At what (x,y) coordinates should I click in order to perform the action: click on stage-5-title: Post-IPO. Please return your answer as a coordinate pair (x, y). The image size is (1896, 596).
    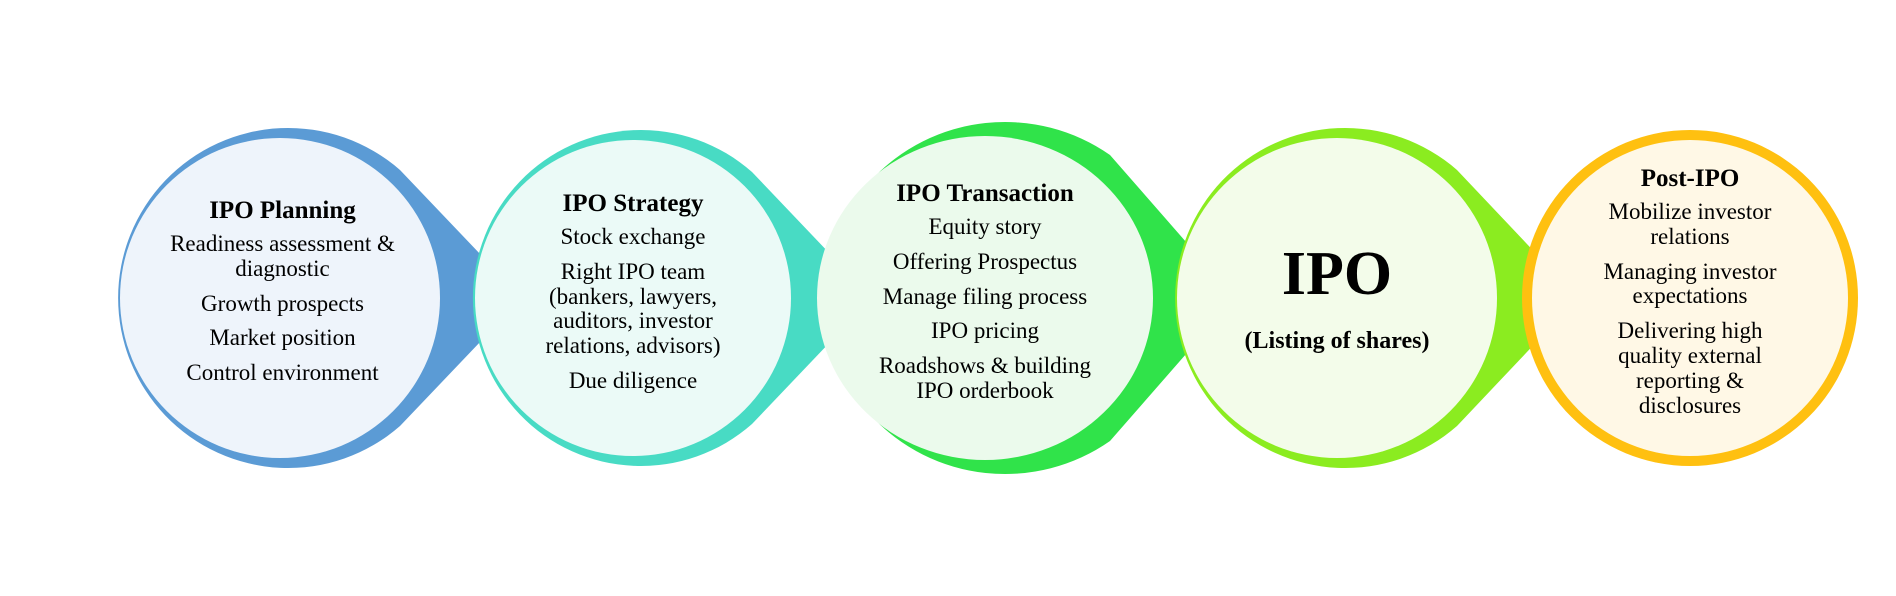
    Looking at the image, I should click on (1690, 178).